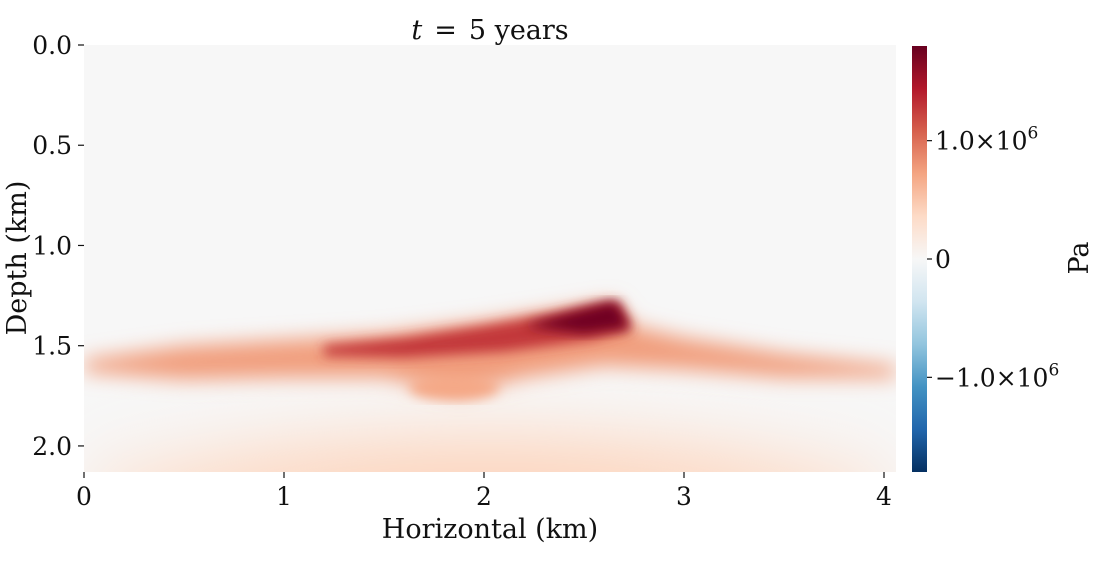 This screenshot has height=576, width=1098. Describe the element at coordinates (52, 245) in the screenshot. I see `y-tick-label: 1.0` at that location.